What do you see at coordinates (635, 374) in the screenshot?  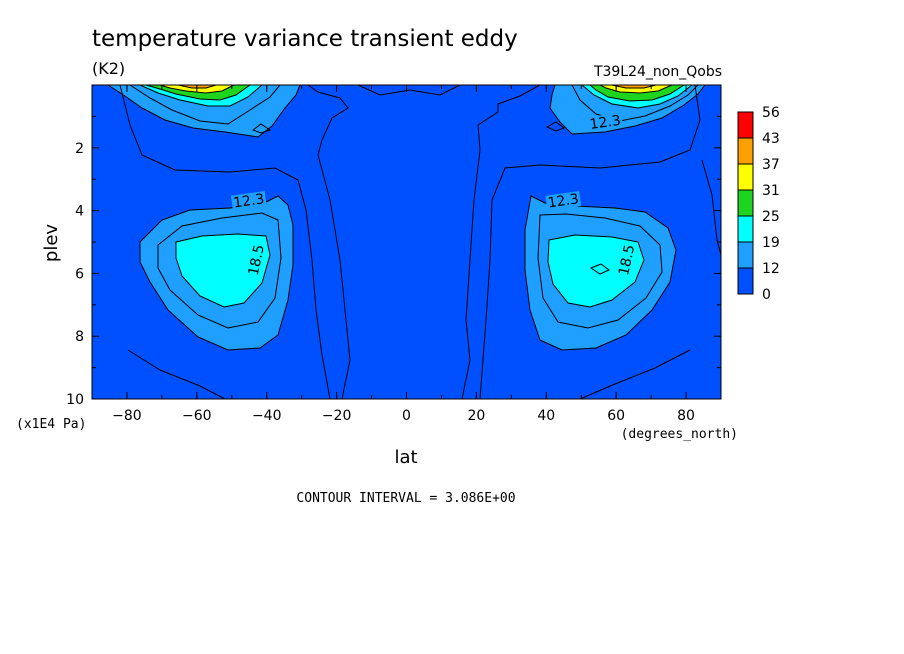 I see `contour-line-9-north-lower` at bounding box center [635, 374].